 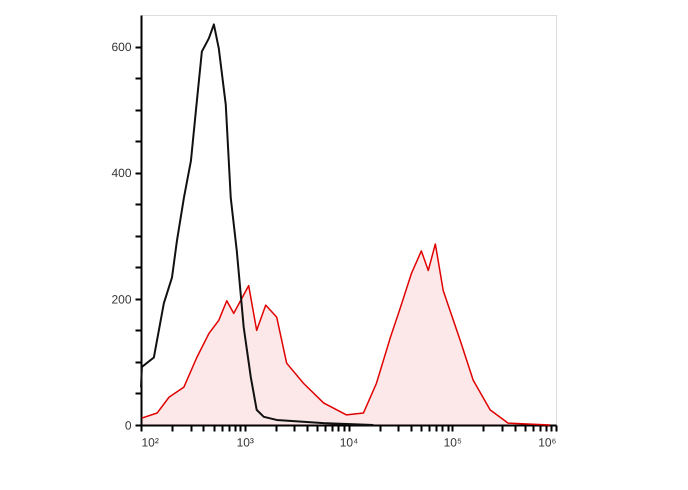 I want to click on x-tick-label: 10⁴, so click(x=349, y=443).